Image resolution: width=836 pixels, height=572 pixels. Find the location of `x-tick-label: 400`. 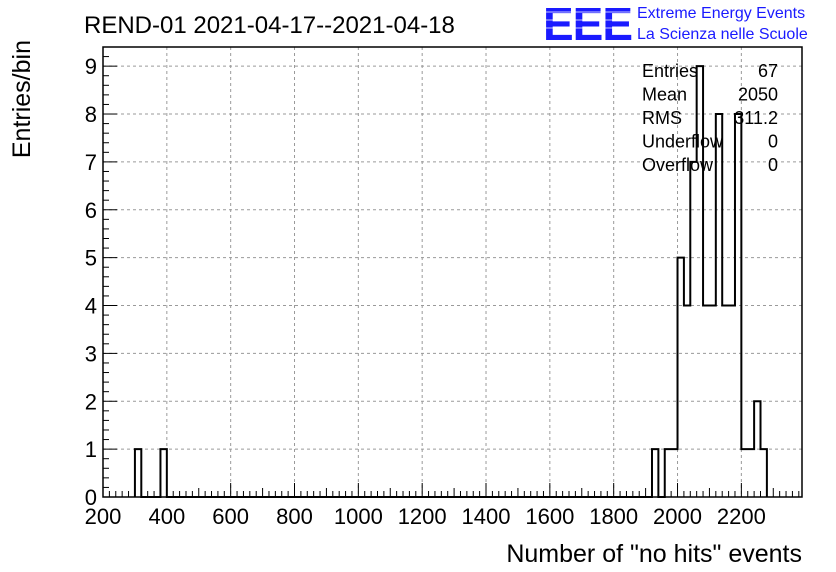

x-tick-label: 400 is located at coordinates (166, 516).